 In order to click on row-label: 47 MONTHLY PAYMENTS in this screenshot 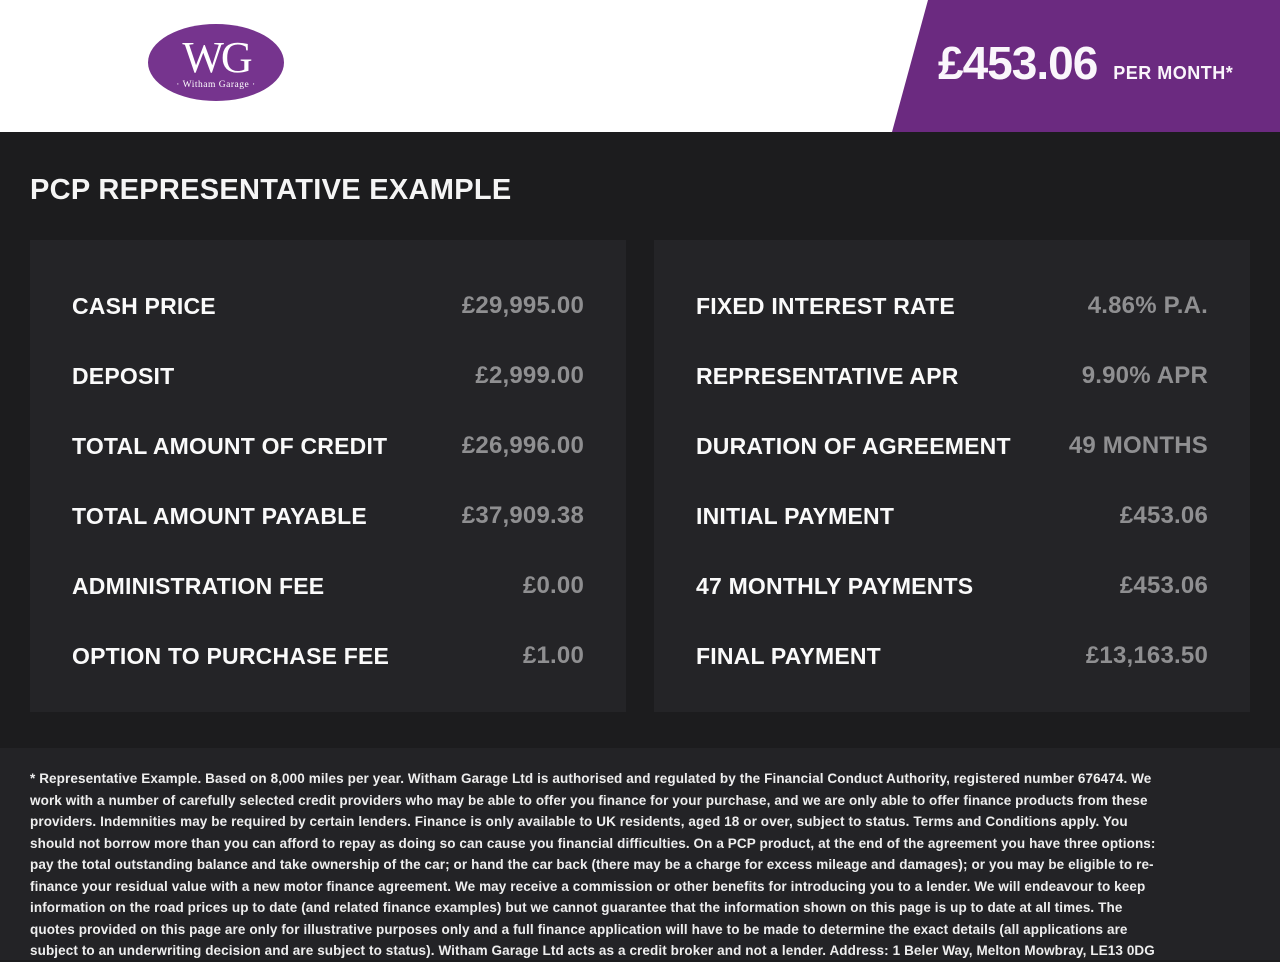, I will do `click(835, 585)`.